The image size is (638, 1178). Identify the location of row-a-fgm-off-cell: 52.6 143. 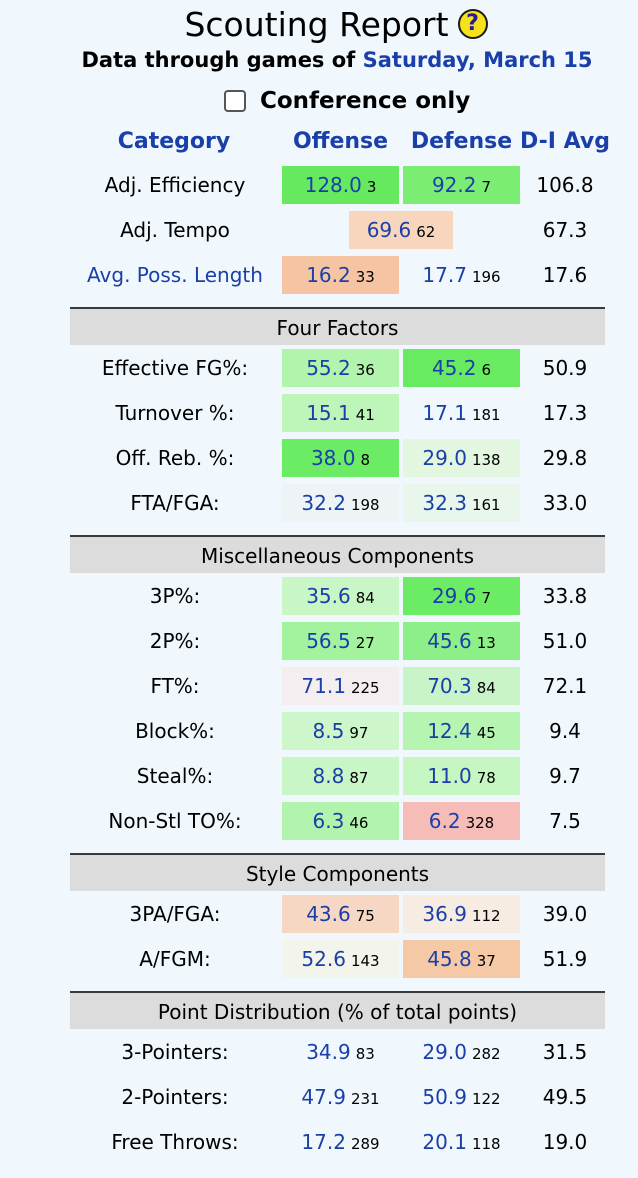
(340, 959).